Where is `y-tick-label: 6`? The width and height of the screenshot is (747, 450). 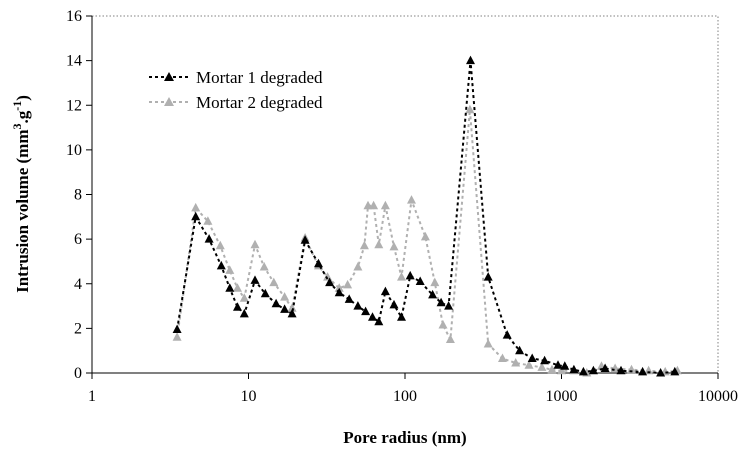 y-tick-label: 6 is located at coordinates (78, 239).